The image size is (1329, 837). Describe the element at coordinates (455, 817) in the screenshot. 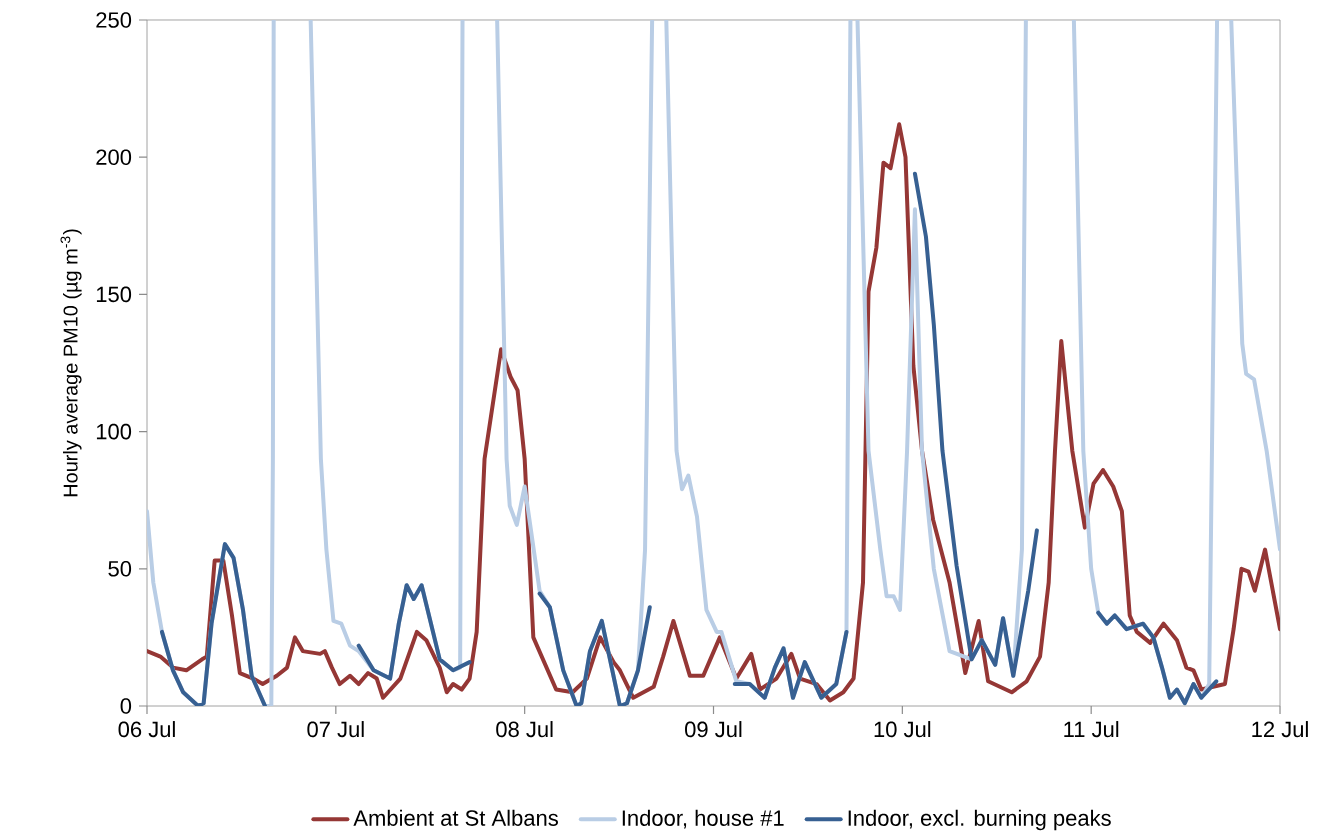

I see `legend-label: Ambient at St Albans` at that location.